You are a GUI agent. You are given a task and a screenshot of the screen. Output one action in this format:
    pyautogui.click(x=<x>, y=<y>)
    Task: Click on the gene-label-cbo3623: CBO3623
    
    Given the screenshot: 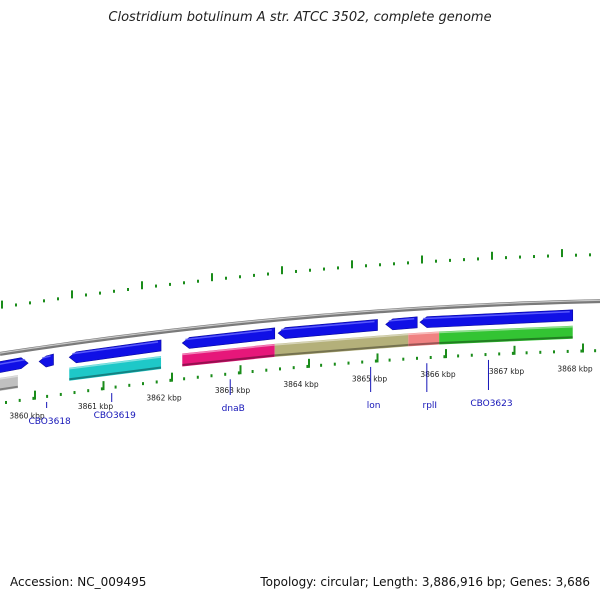 What is the action you would take?
    pyautogui.click(x=491, y=404)
    